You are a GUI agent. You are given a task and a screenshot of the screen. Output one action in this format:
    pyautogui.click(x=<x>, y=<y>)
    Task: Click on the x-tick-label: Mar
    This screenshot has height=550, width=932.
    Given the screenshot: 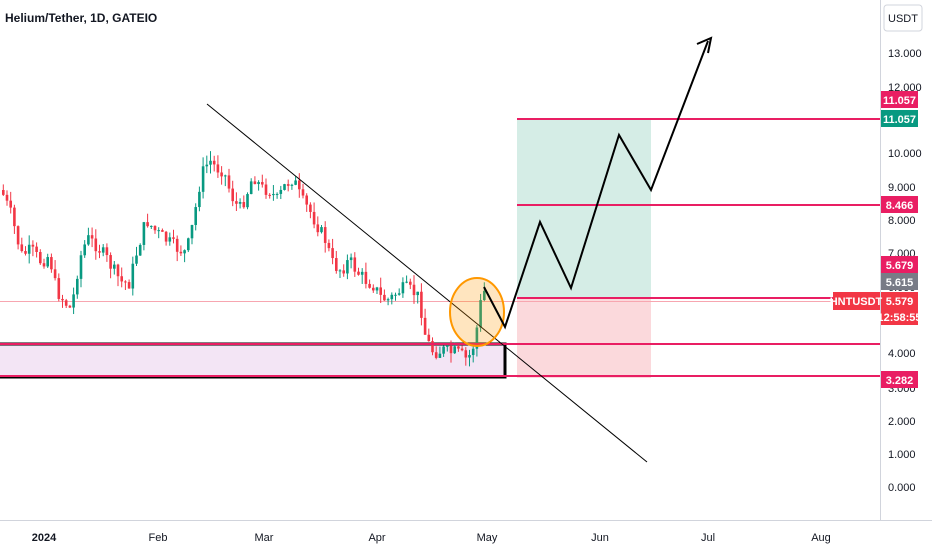 What is the action you would take?
    pyautogui.click(x=264, y=538)
    